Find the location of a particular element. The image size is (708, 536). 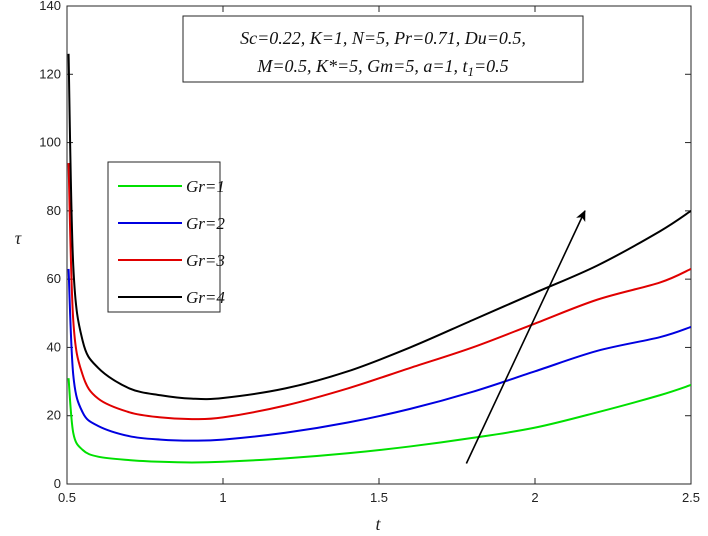

y-tick-label-5: 100 is located at coordinates (50, 142).